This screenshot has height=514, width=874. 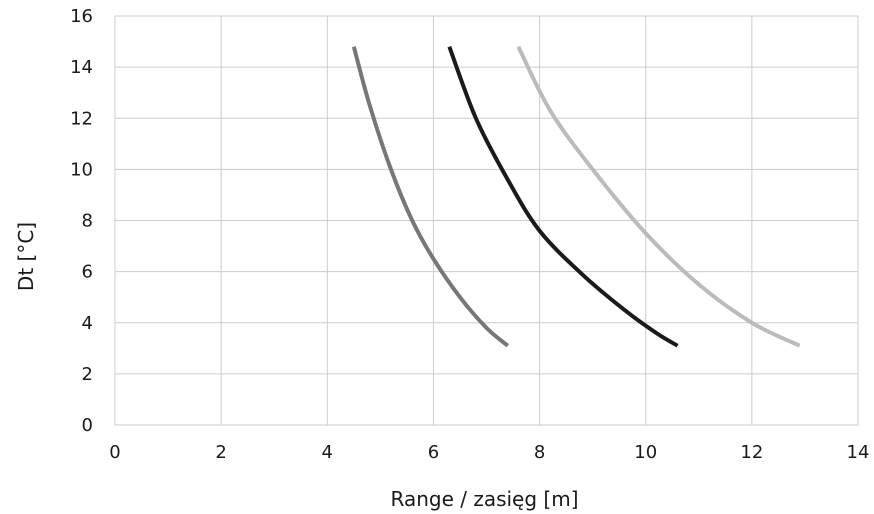 I want to click on y-tick-label: 8, so click(x=87, y=221).